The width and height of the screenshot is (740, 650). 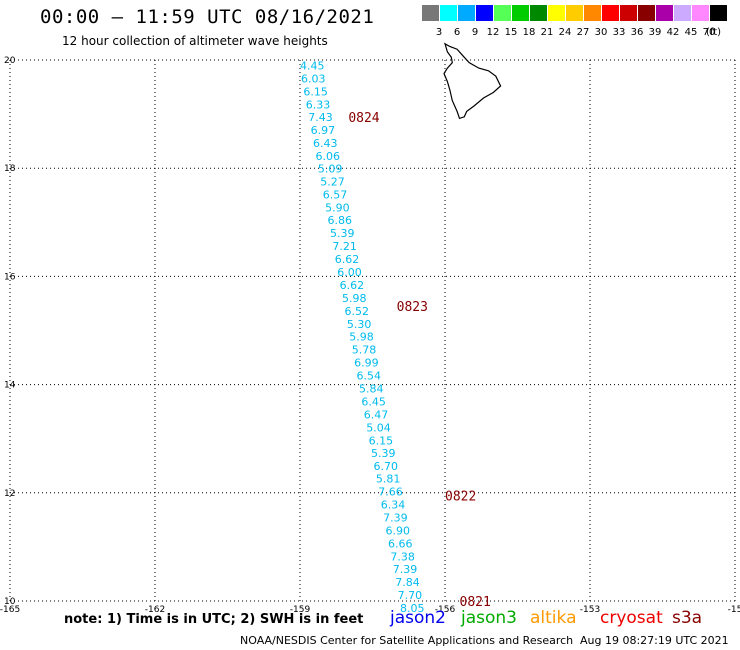 I want to click on swh-label: 7.43, so click(x=320, y=117).